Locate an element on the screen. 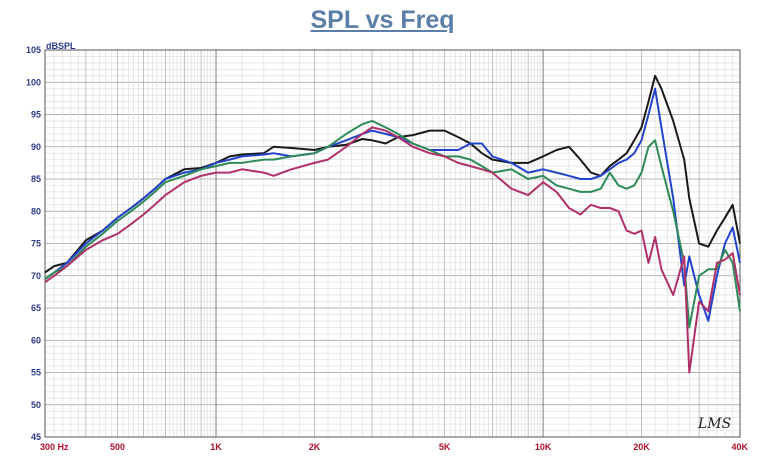 The width and height of the screenshot is (765, 466). y-tick-label: 95 is located at coordinates (36, 115).